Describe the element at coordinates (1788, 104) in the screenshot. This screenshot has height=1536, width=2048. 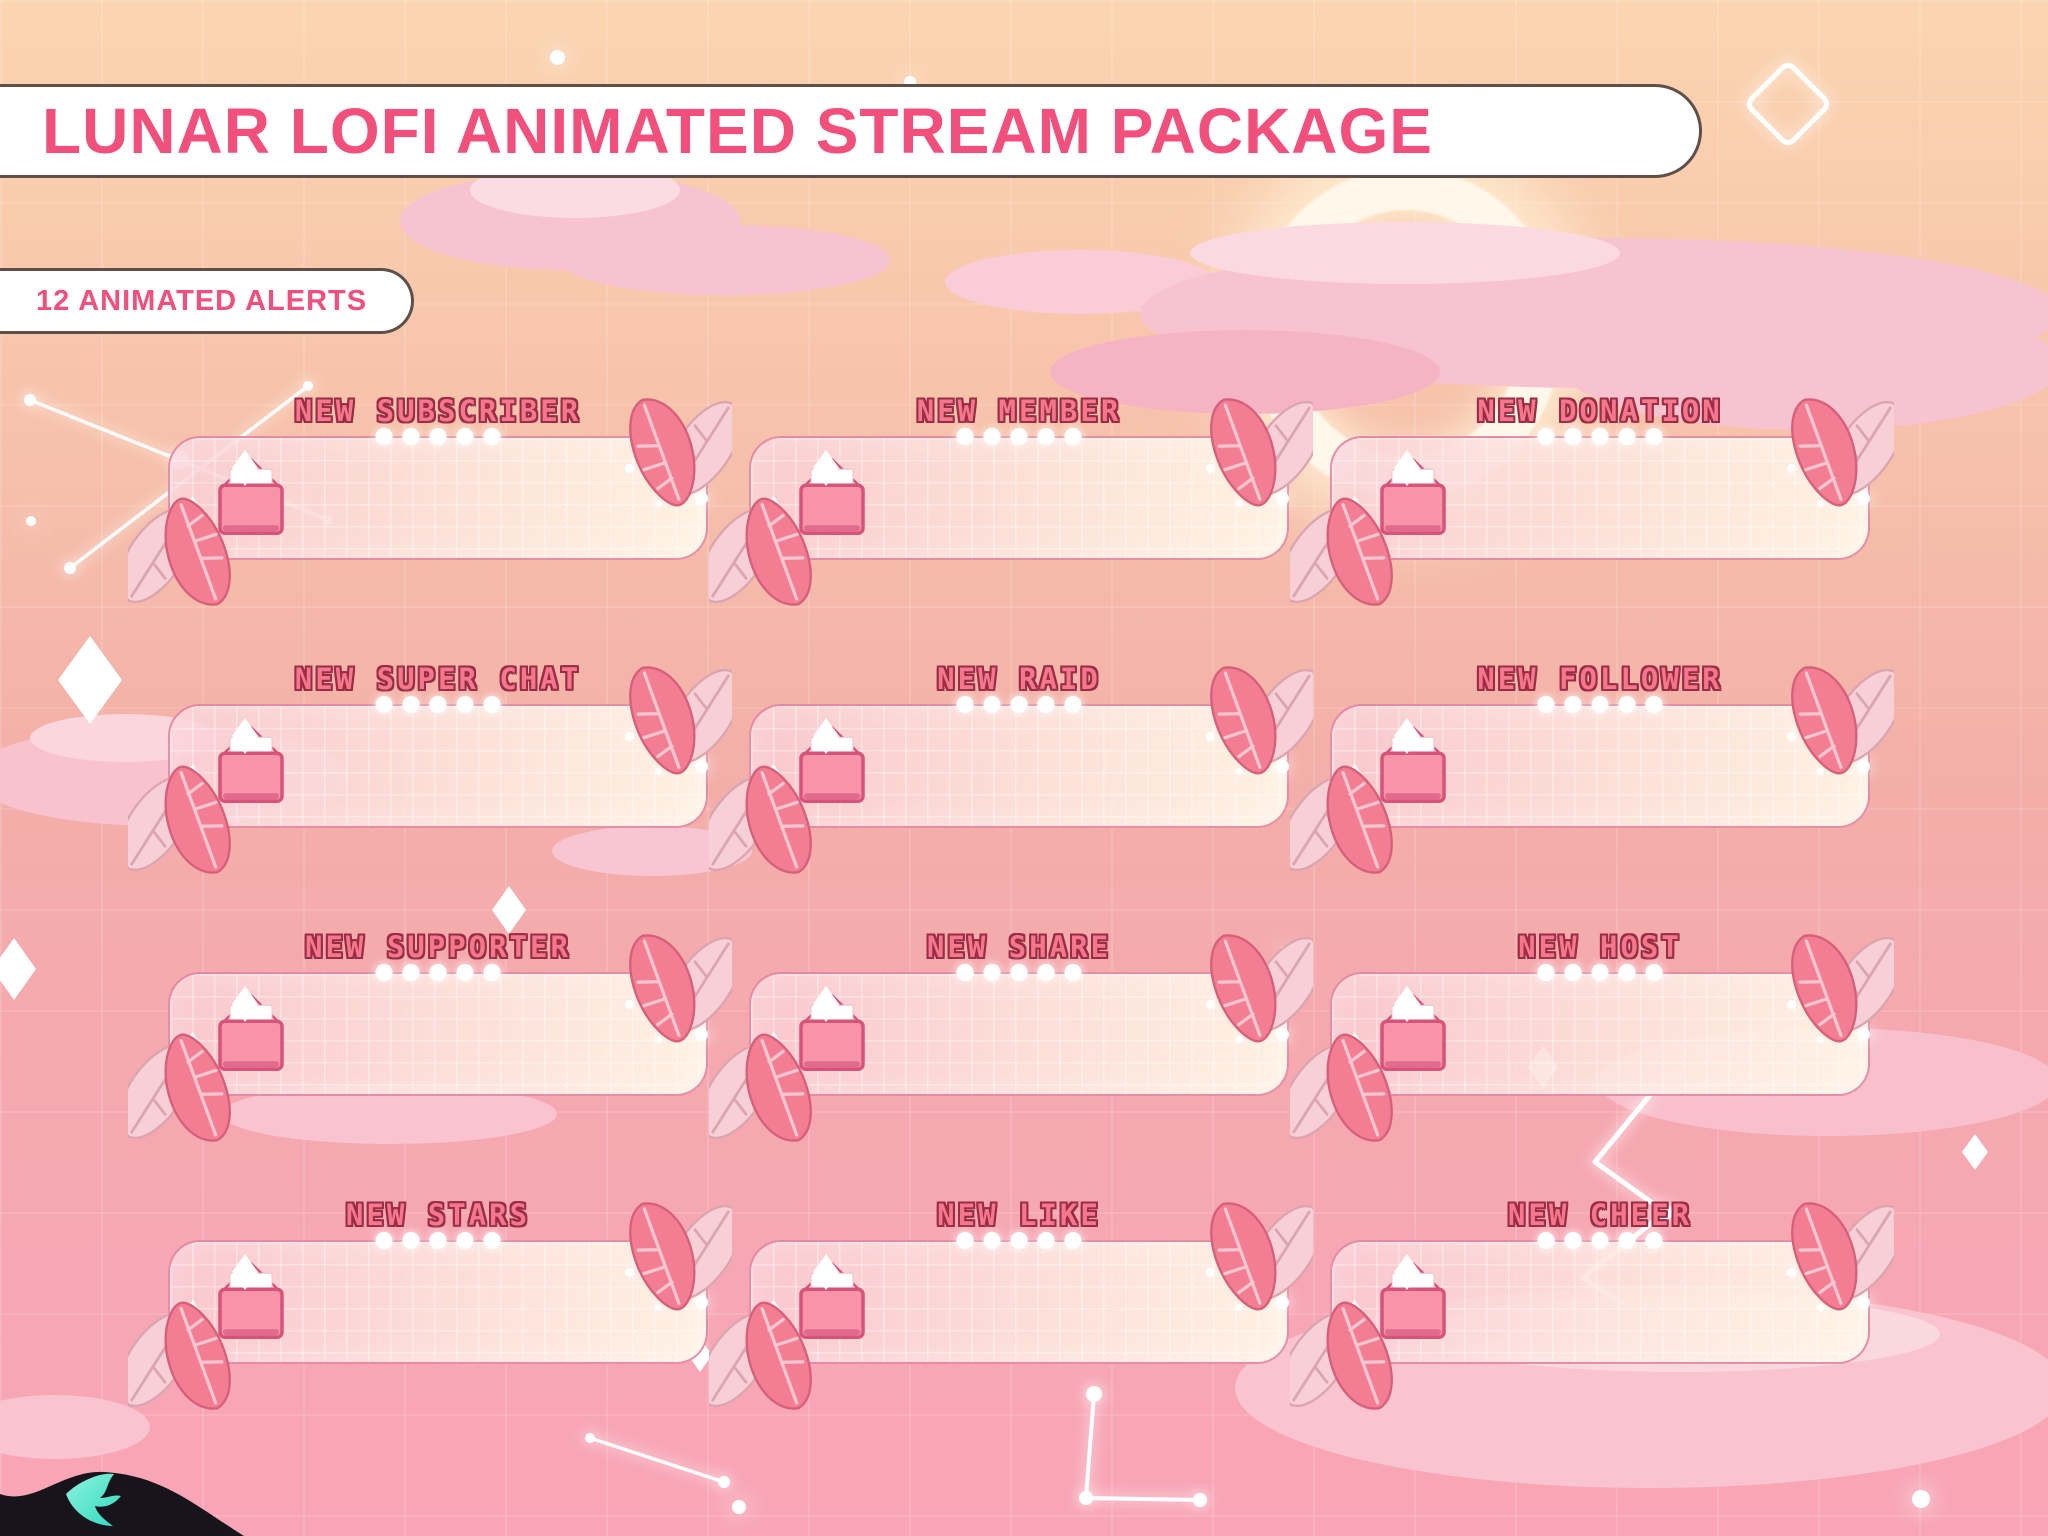
I see `sparkle-outline-icon` at that location.